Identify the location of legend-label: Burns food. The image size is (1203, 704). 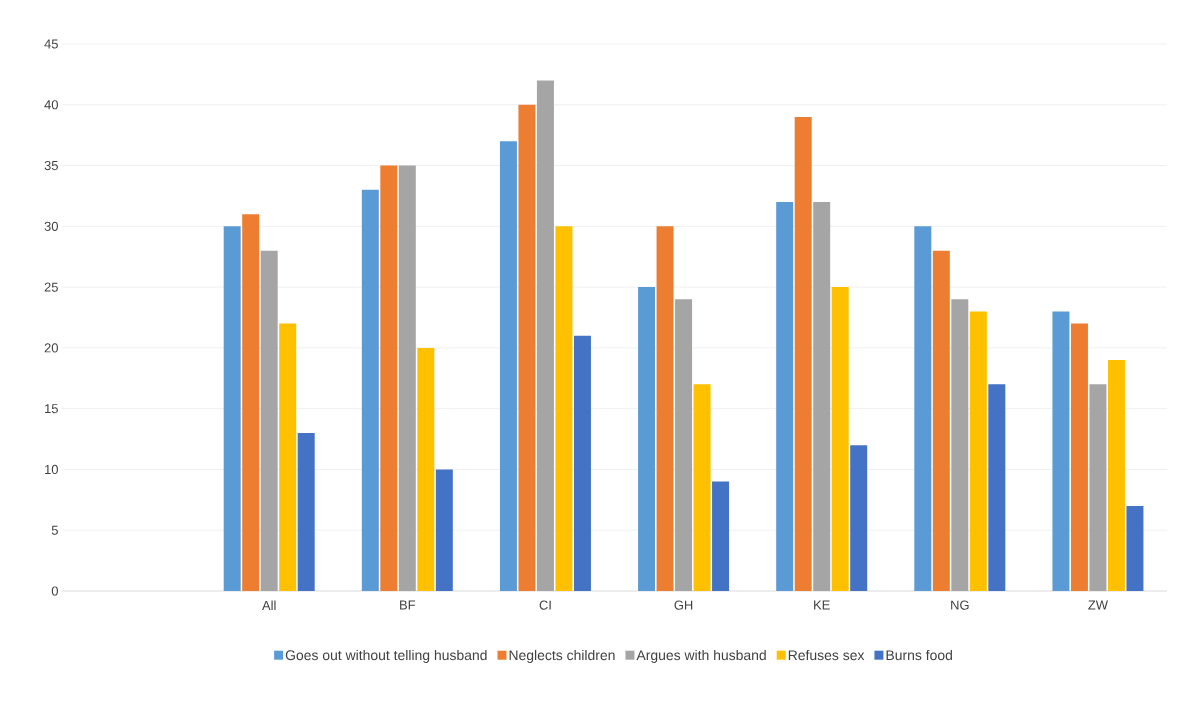
(919, 655).